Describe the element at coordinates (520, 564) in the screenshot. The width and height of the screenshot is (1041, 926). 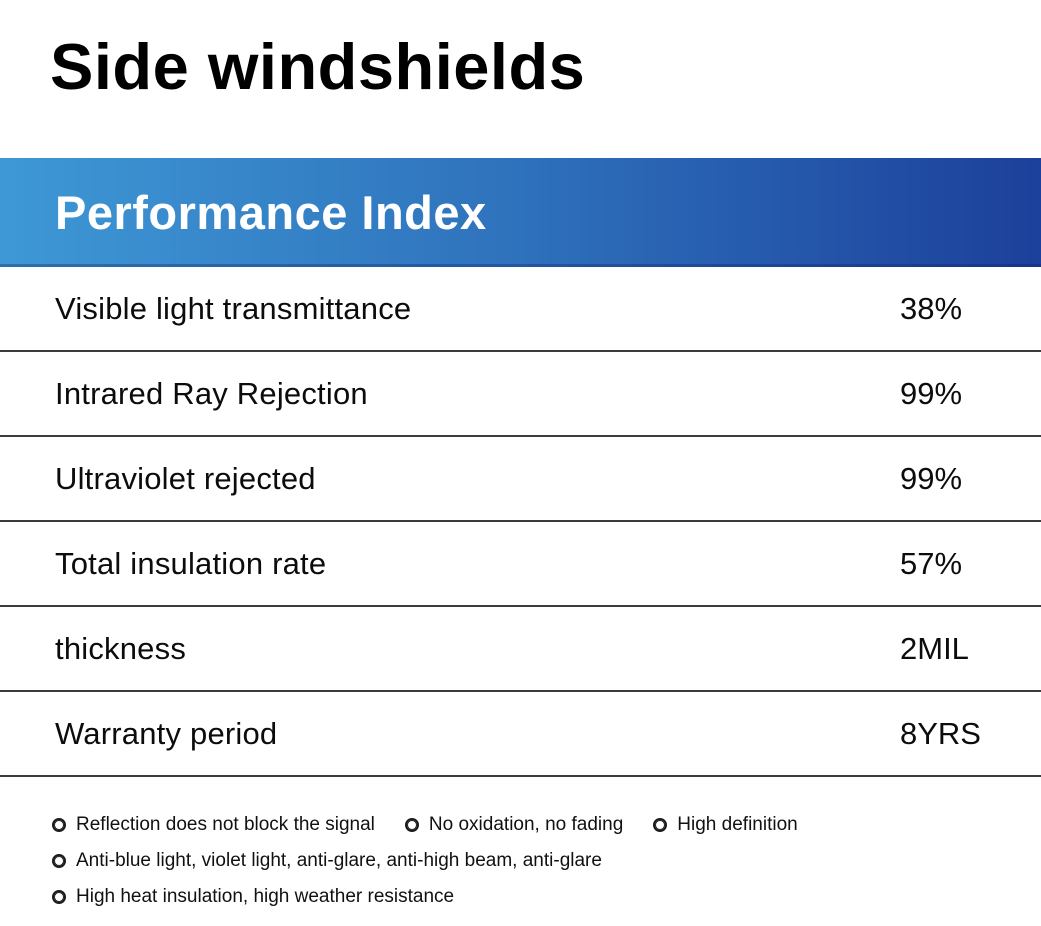
I see `table-row: Total insulation rate 57%` at that location.